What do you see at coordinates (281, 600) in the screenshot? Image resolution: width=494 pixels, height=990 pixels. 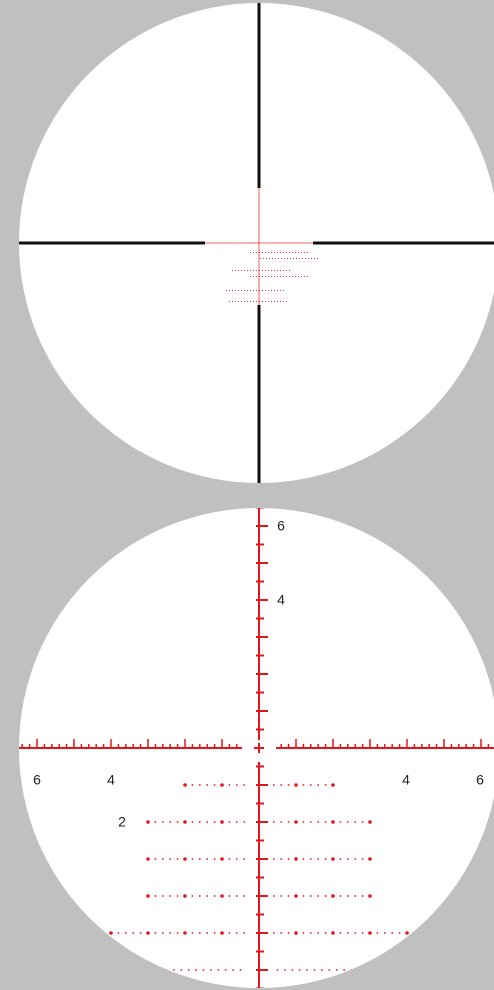 I see `vertical-label: 4` at bounding box center [281, 600].